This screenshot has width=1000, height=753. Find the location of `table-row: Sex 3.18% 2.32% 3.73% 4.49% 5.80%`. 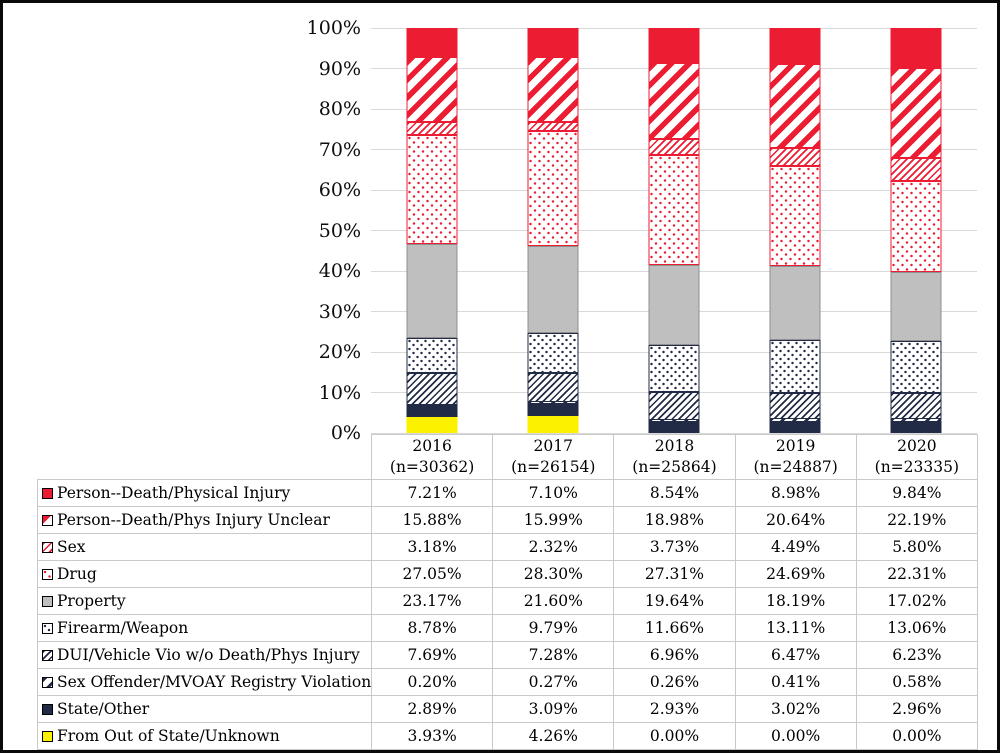

table-row: Sex 3.18% 2.32% 3.73% 4.49% 5.80% is located at coordinates (507, 547).